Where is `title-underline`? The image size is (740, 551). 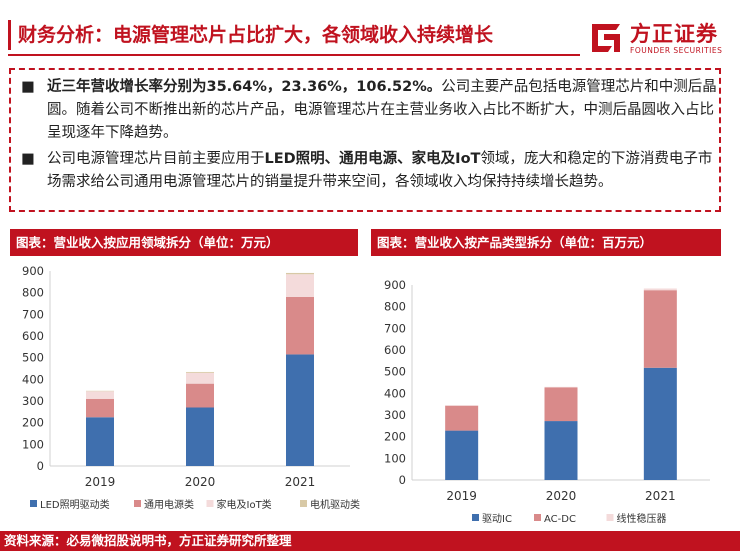
title-underline is located at coordinates (294, 55).